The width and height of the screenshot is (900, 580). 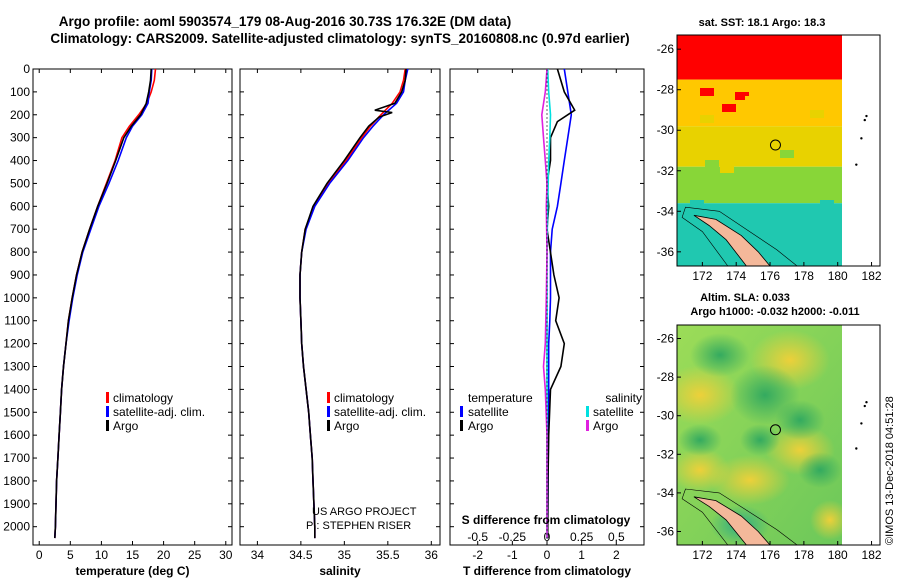 What do you see at coordinates (16, 412) in the screenshot?
I see `y-tick-label: 1500` at bounding box center [16, 412].